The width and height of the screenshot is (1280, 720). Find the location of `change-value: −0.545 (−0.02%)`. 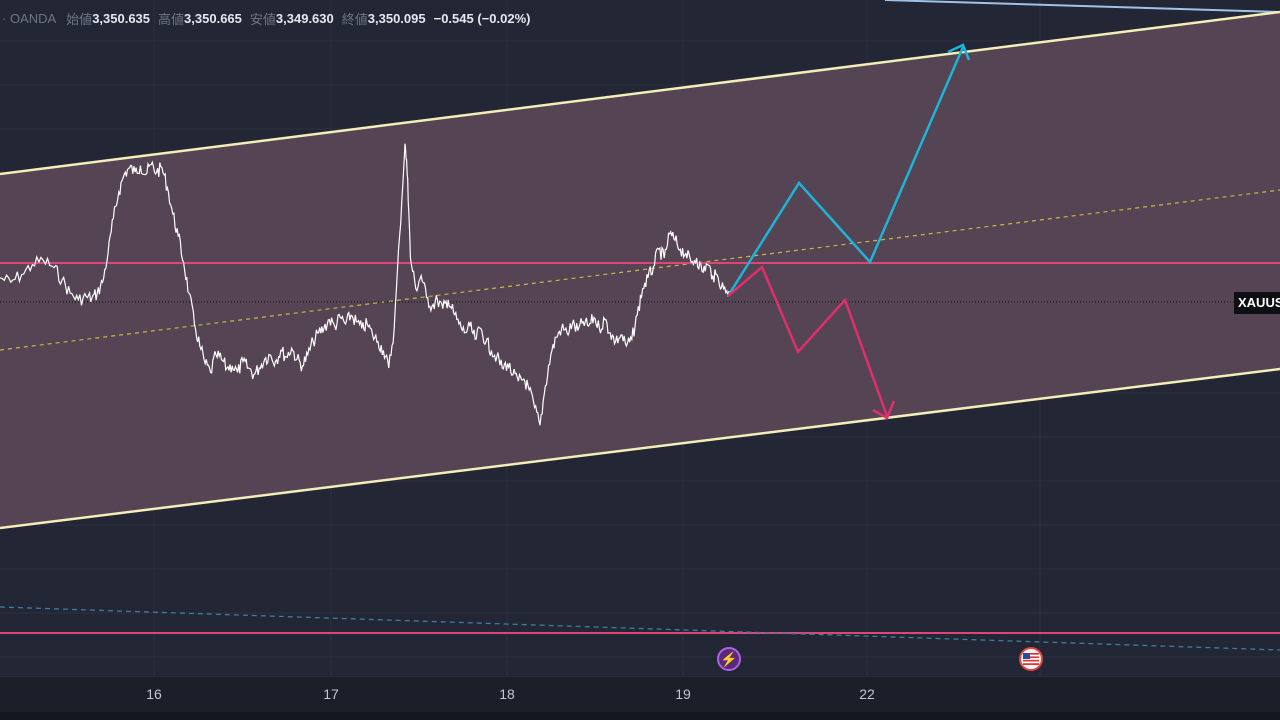

change-value: −0.545 (−0.02%) is located at coordinates (482, 18).